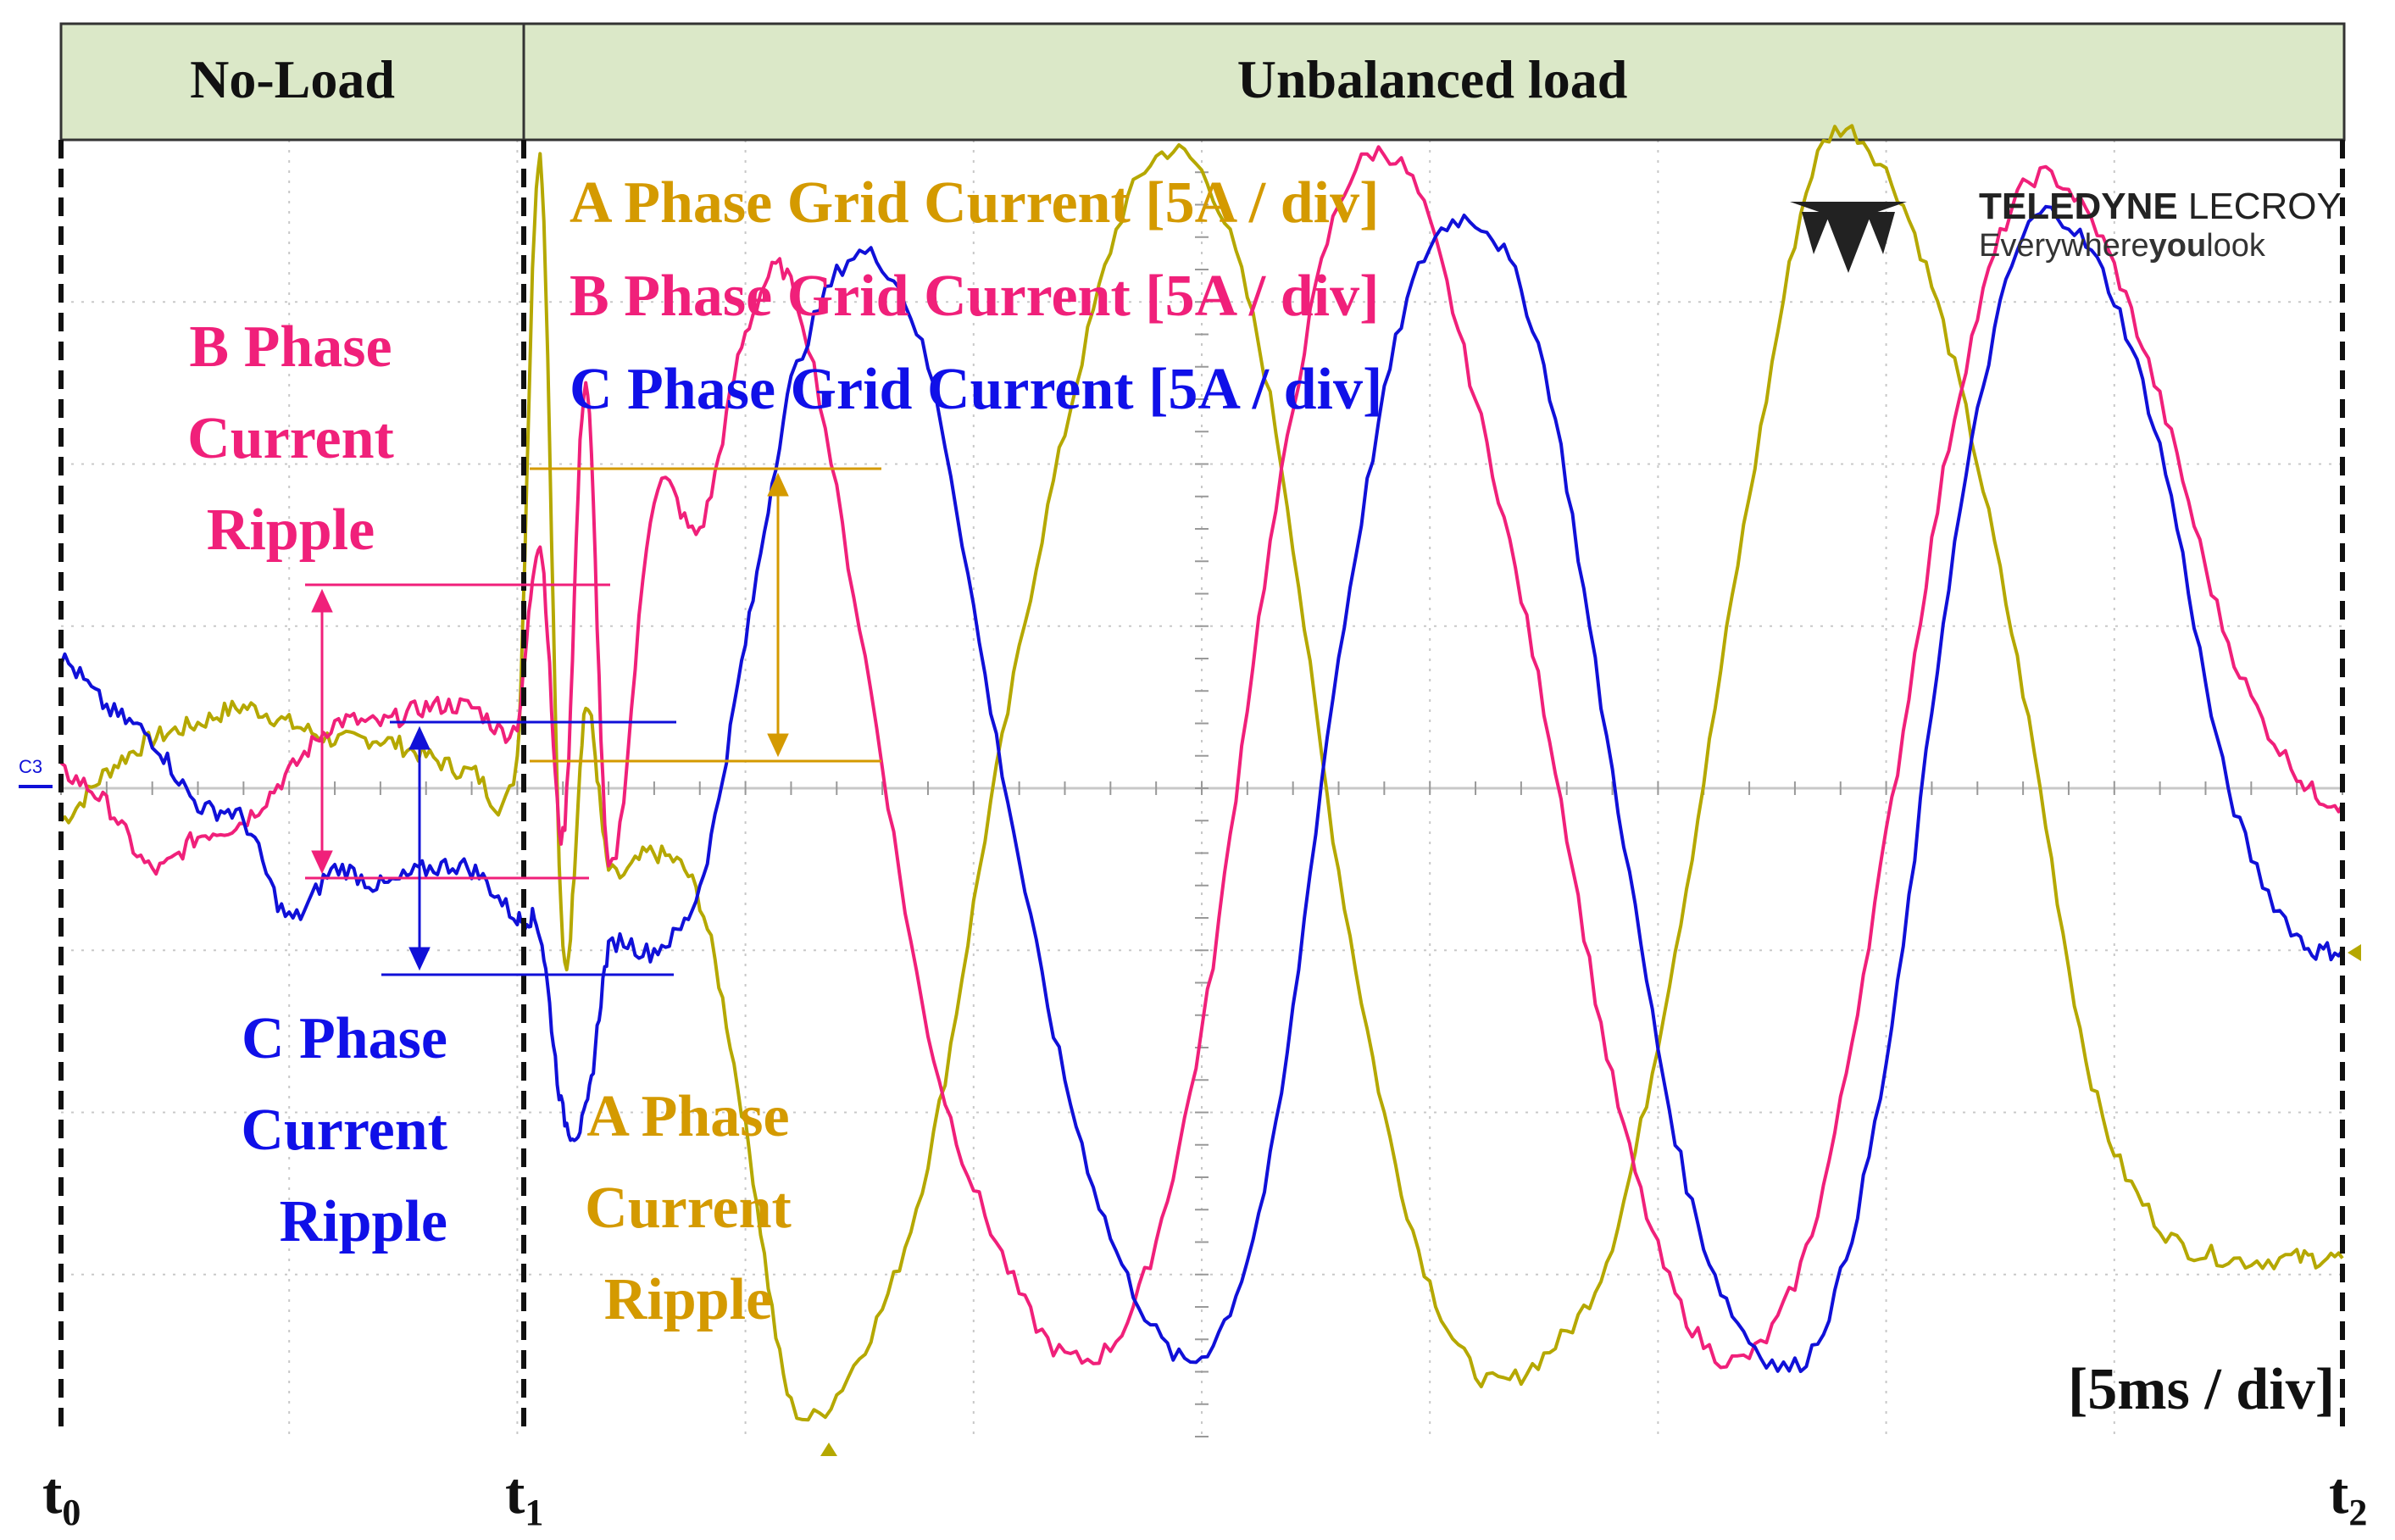  What do you see at coordinates (344, 1039) in the screenshot?
I see `c-ripple-line-1: C Phase` at bounding box center [344, 1039].